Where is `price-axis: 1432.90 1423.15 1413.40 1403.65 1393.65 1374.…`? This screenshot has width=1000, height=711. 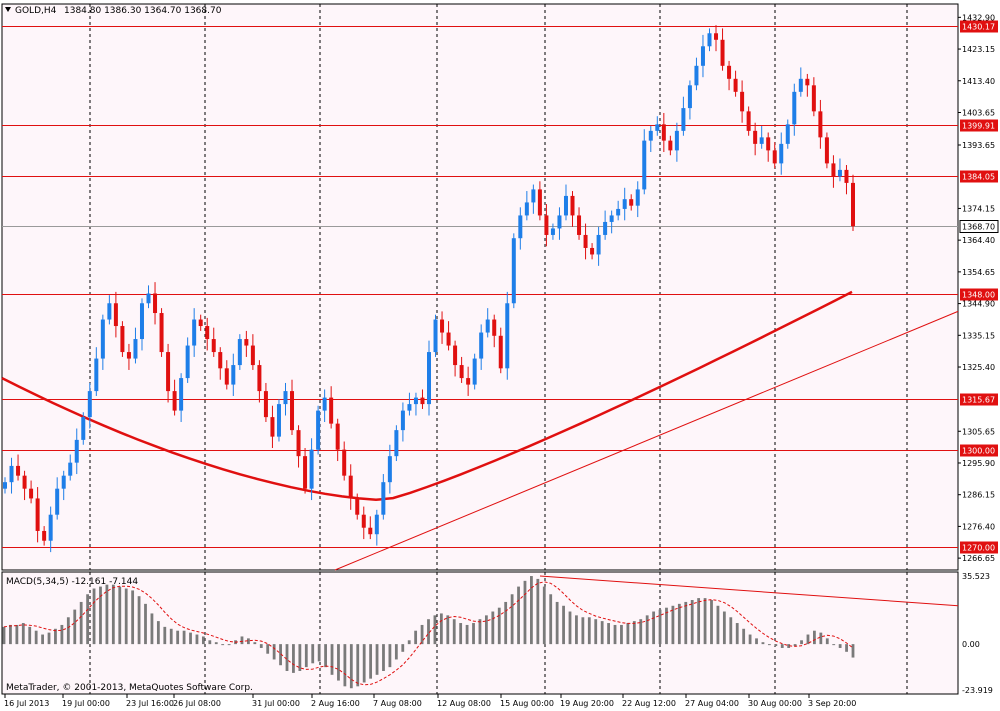 price-axis: 1432.90 1423.15 1413.40 1403.65 1393.65 1374.… is located at coordinates (976, 288).